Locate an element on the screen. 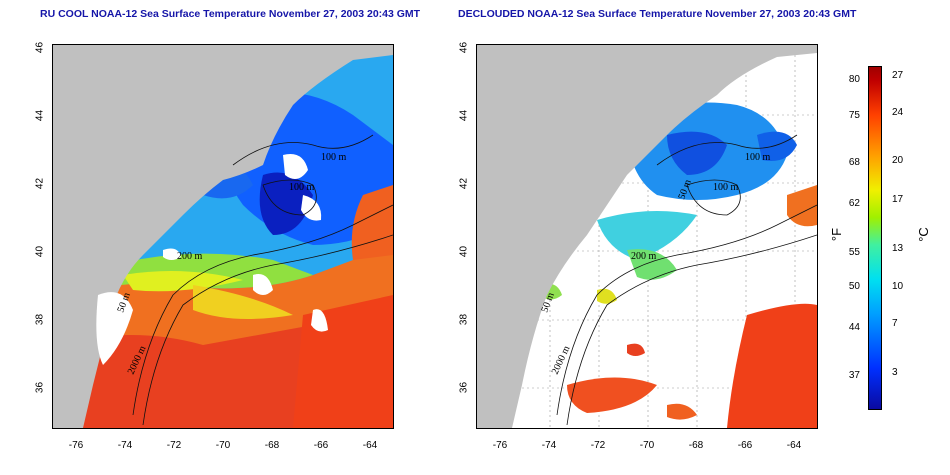 The height and width of the screenshot is (475, 950). left-lon-tick: -70 is located at coordinates (223, 445).